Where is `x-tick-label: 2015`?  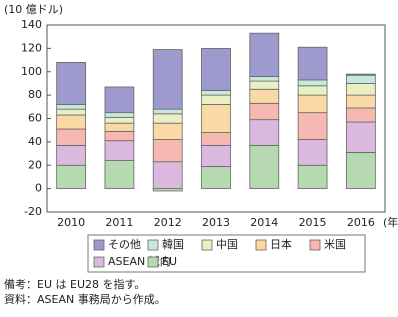
x-tick-label: 2015 is located at coordinates (313, 222).